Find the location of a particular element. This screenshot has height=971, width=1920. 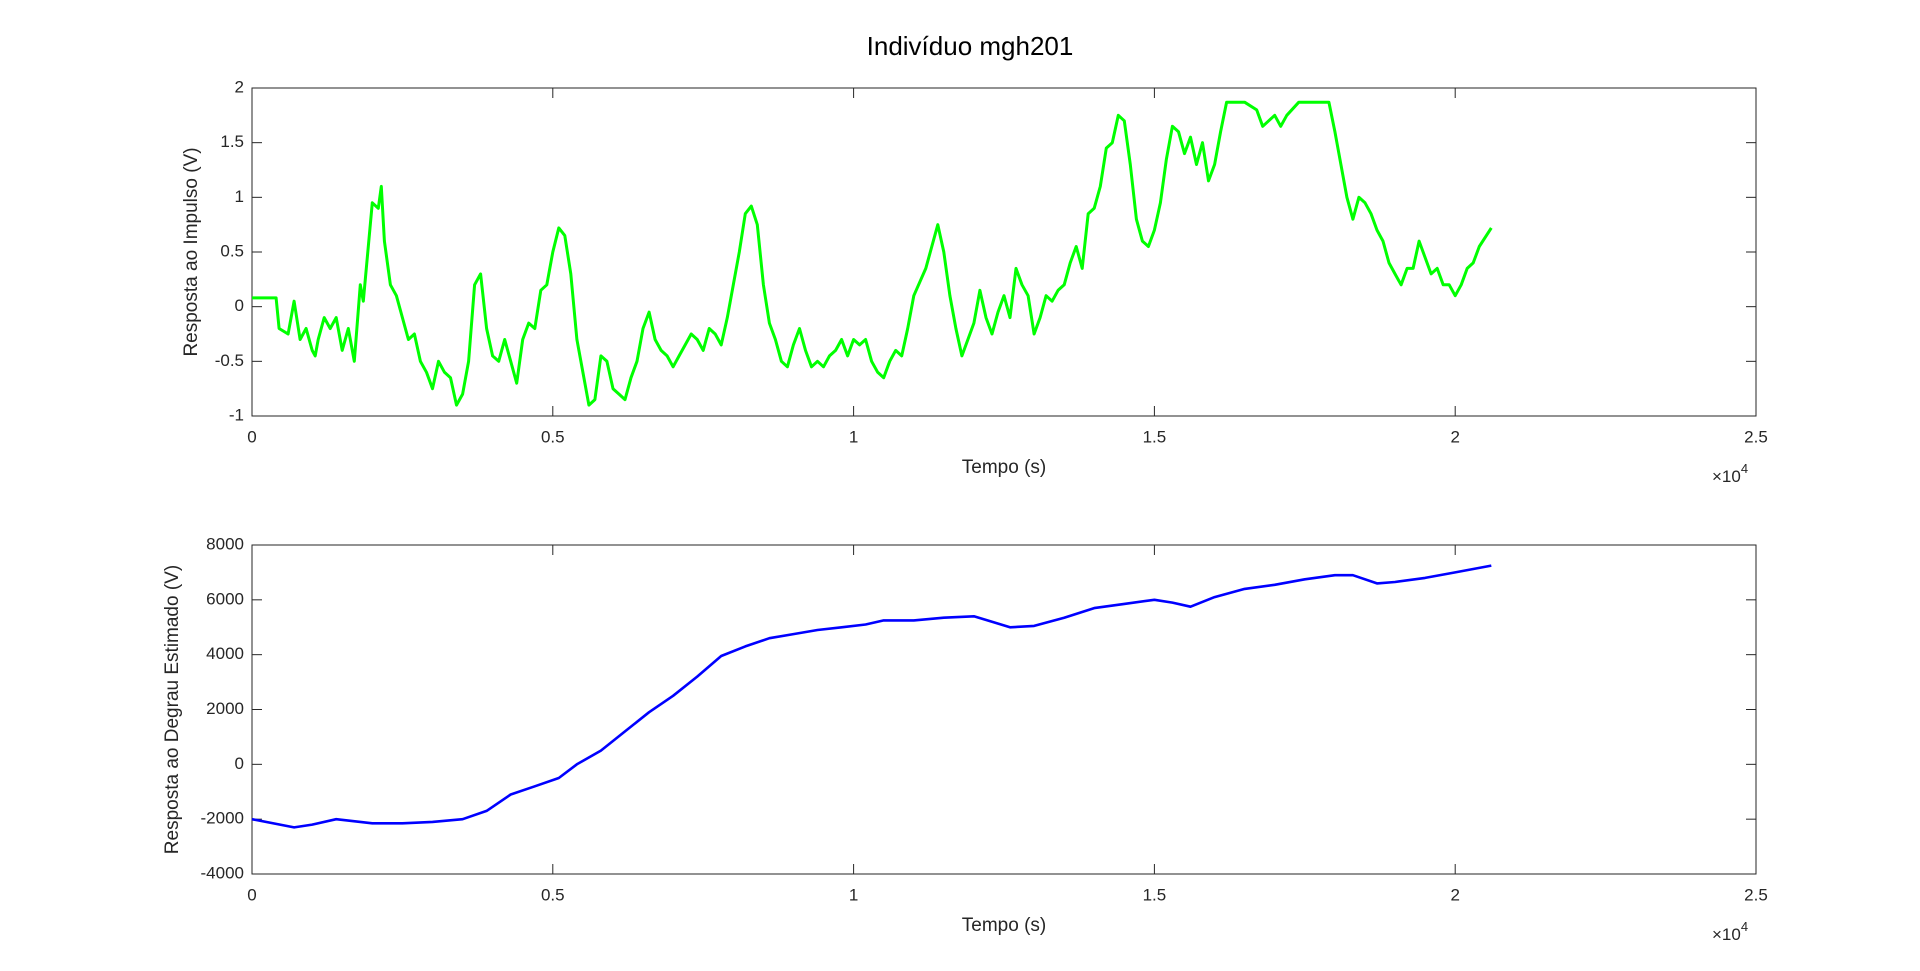

y-tick-label: 4000 is located at coordinates (225, 653).